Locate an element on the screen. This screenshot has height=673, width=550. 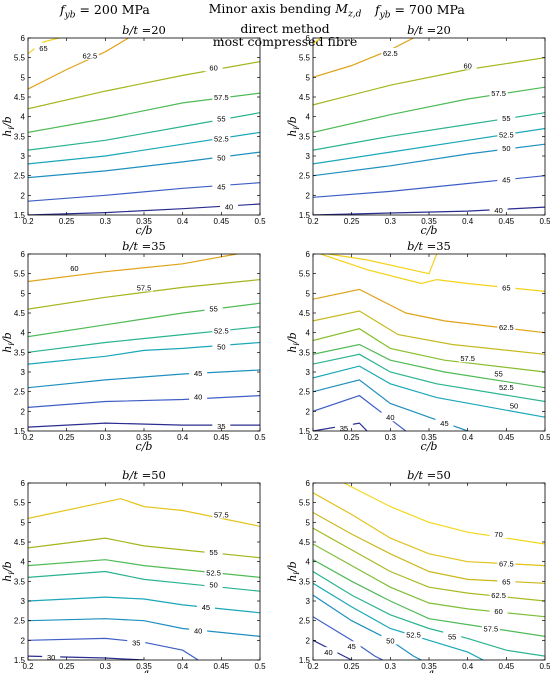
contour-label: 40 is located at coordinates (498, 210).